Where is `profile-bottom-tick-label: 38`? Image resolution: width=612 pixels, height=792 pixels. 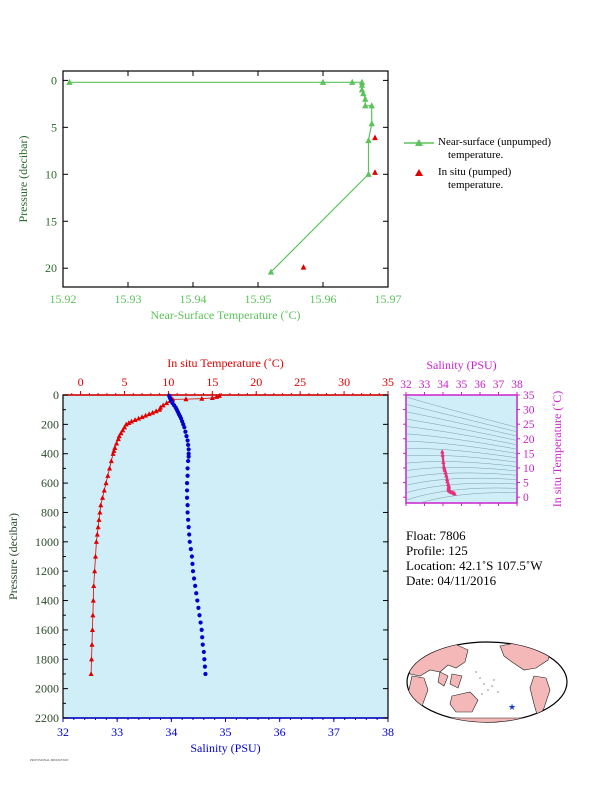 profile-bottom-tick-label: 38 is located at coordinates (388, 732).